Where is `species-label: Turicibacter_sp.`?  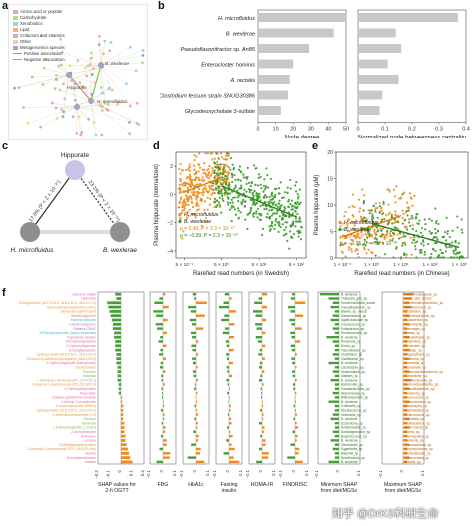
species-label: Turicibacter_sp. is located at coordinates (416, 376).